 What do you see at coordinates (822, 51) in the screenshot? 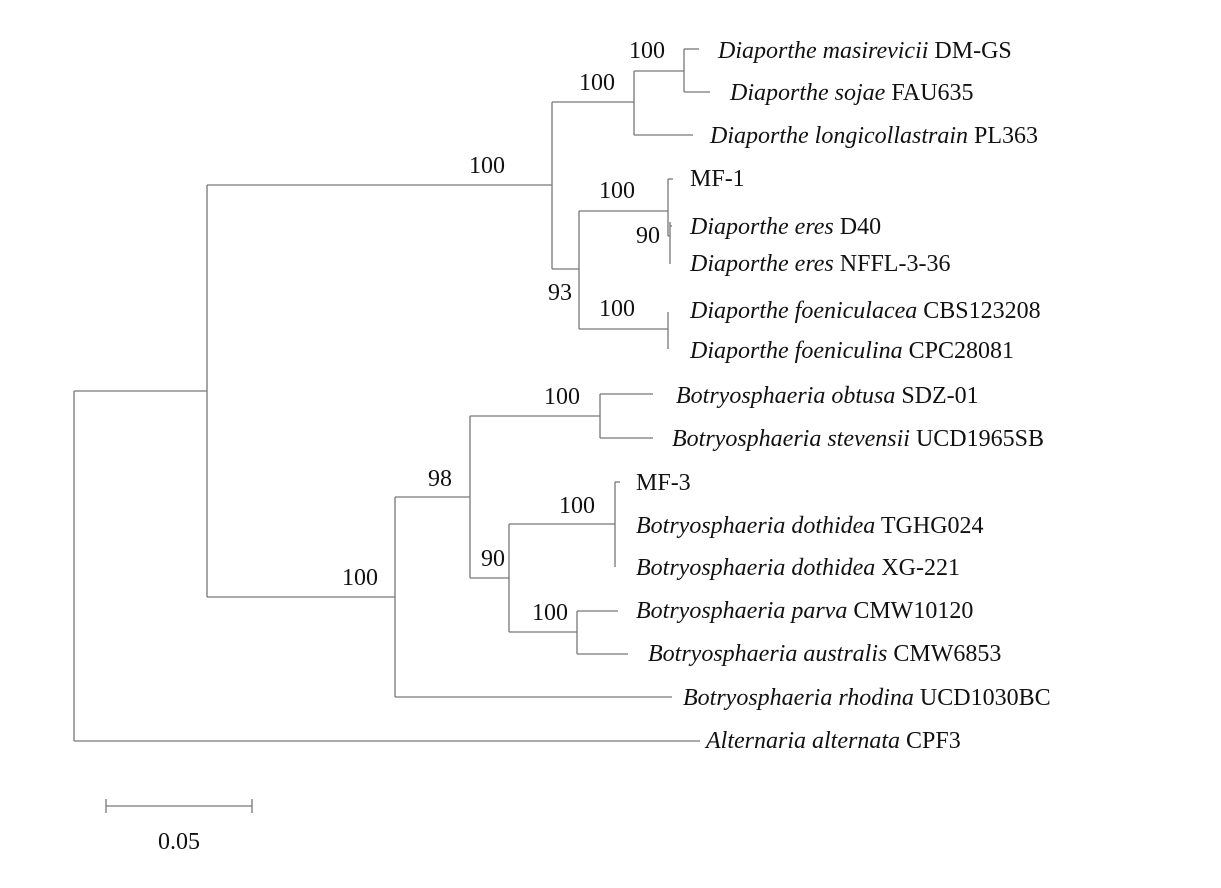
I see `species-name: Diaporthe masirevicii` at bounding box center [822, 51].